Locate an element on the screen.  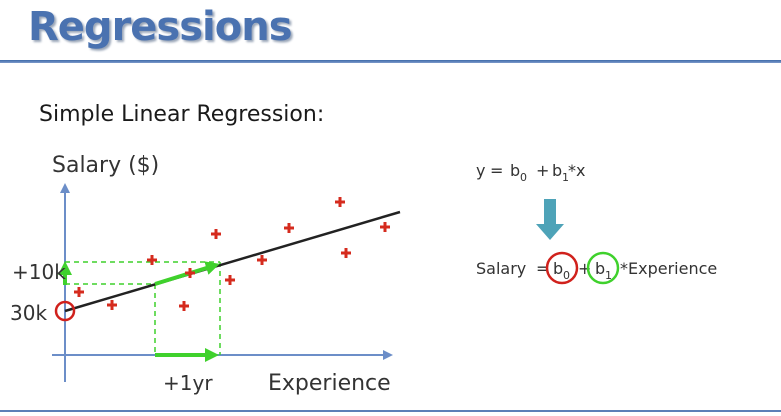
formula-b1-sub: 1 is located at coordinates (565, 177).